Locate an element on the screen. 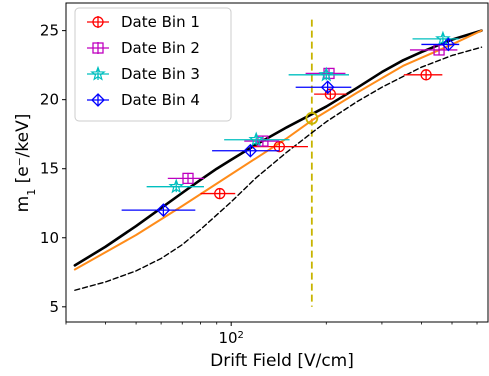  legend-label: Date Bin 3 is located at coordinates (160, 74).